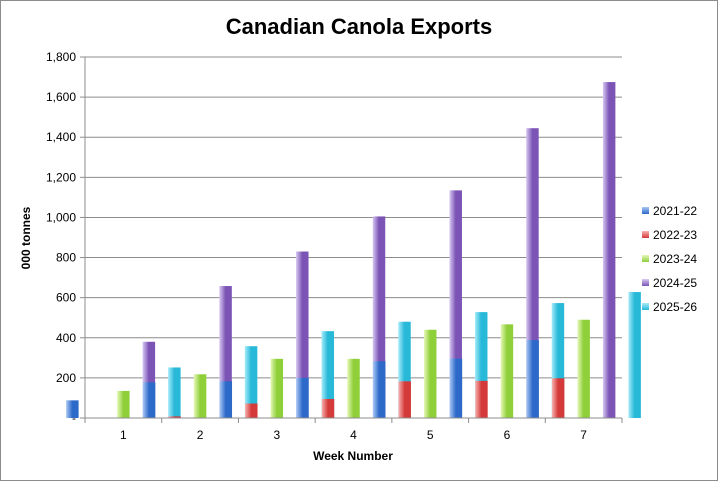 The width and height of the screenshot is (718, 481). What do you see at coordinates (675, 283) in the screenshot?
I see `legend-label-2024-25: 2024-25` at bounding box center [675, 283].